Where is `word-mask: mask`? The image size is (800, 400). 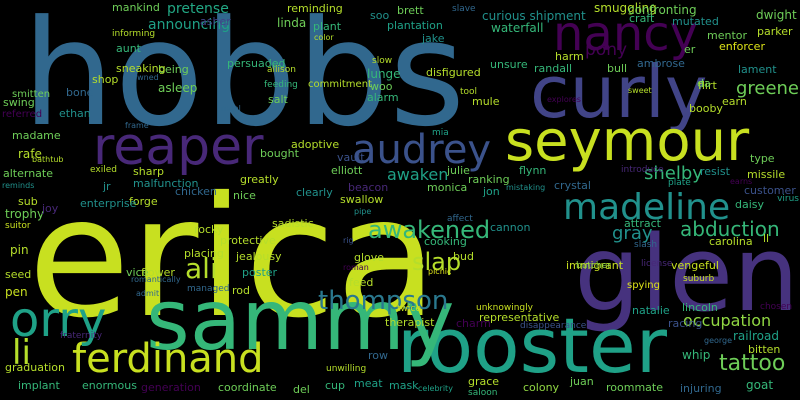 word-mask: mask is located at coordinates (404, 385).